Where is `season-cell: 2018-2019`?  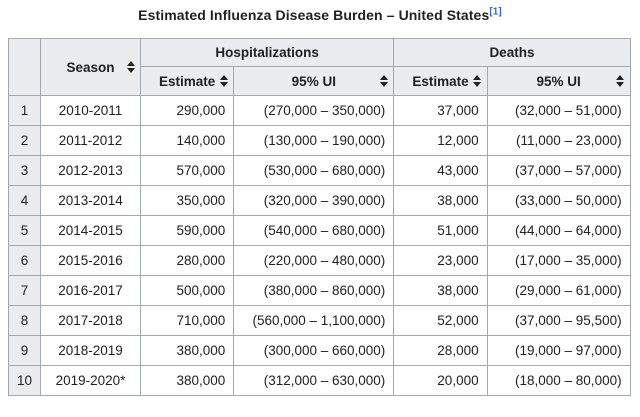
season-cell: 2018-2019 is located at coordinates (91, 350).